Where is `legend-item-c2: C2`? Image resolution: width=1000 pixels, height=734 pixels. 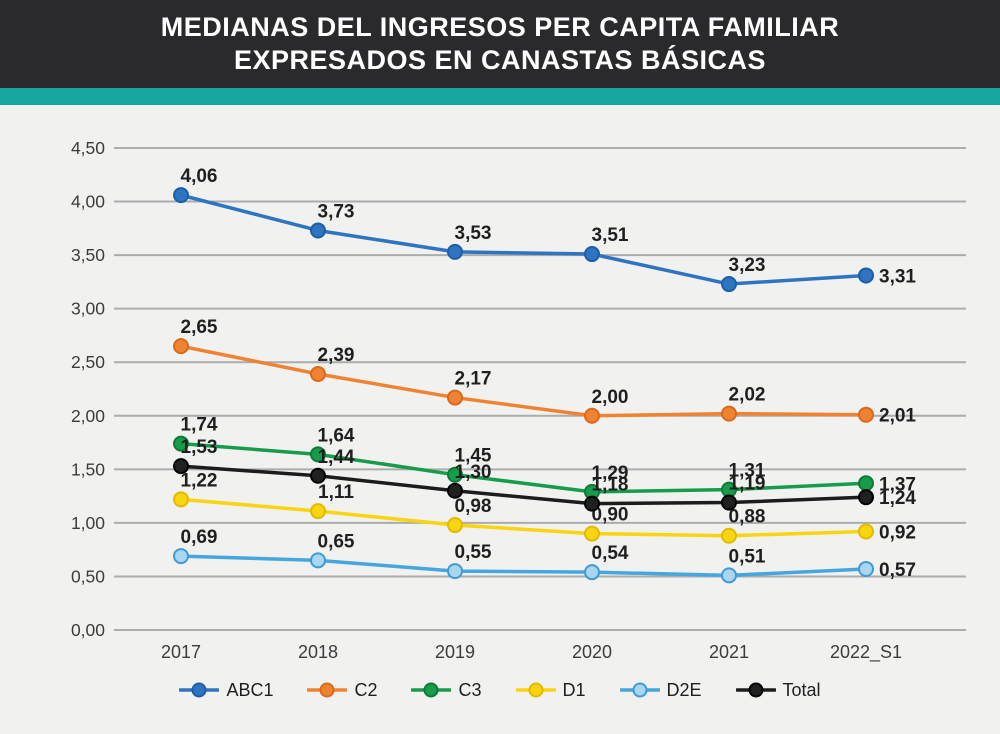 legend-item-c2: C2 is located at coordinates (342, 690).